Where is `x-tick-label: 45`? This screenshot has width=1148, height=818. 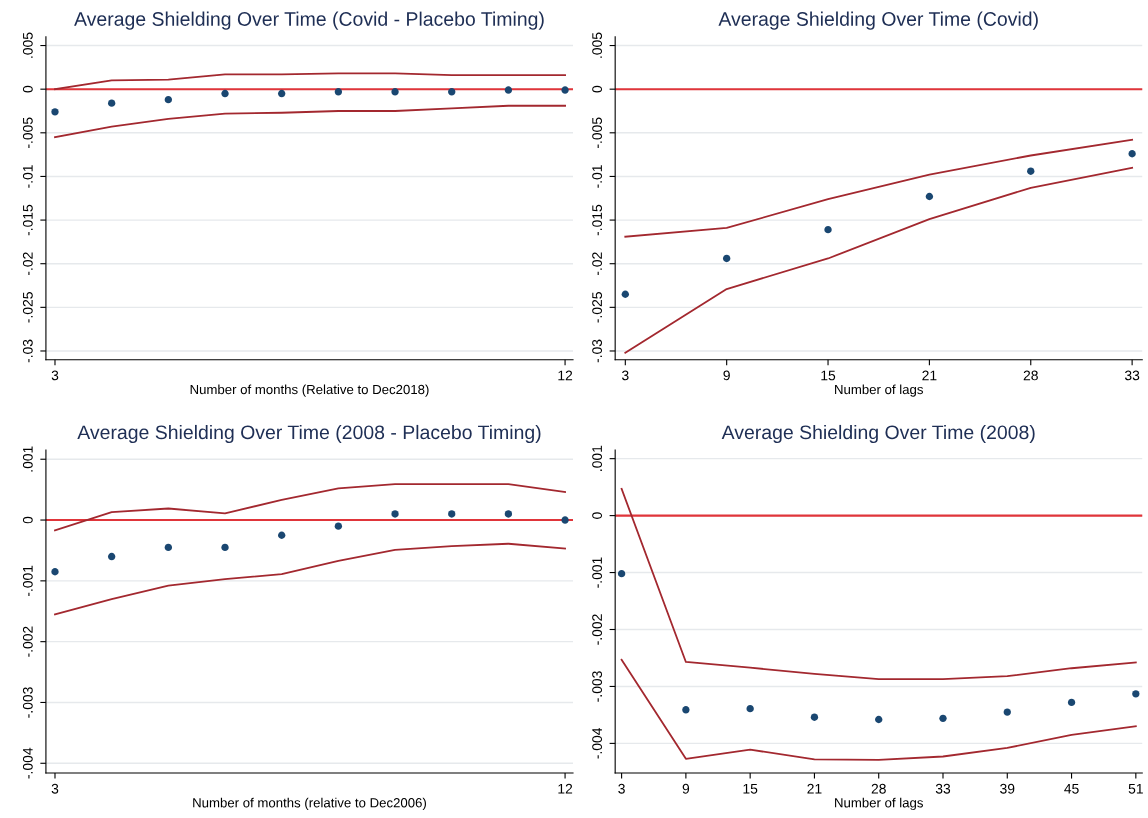 x-tick-label: 45 is located at coordinates (1071, 788).